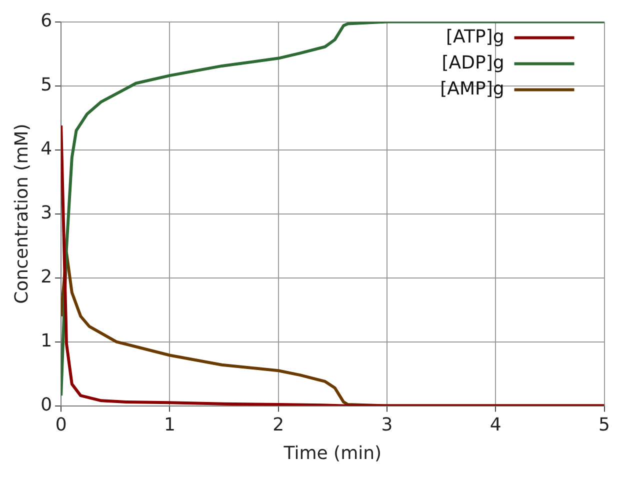 Image resolution: width=621 pixels, height=477 pixels. What do you see at coordinates (46, 149) in the screenshot?
I see `y-tick-label: 4` at bounding box center [46, 149].